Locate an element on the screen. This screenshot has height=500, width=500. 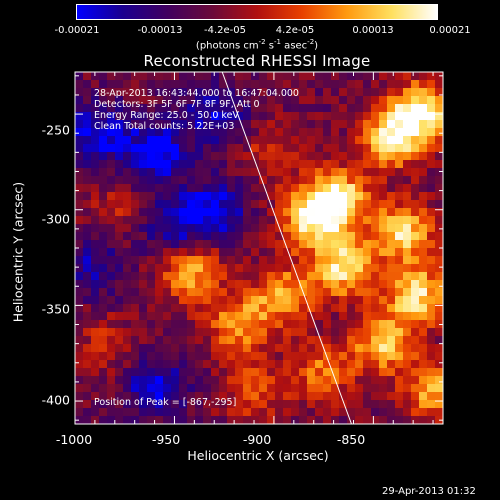
units-sup: -2 is located at coordinates (262, 42).